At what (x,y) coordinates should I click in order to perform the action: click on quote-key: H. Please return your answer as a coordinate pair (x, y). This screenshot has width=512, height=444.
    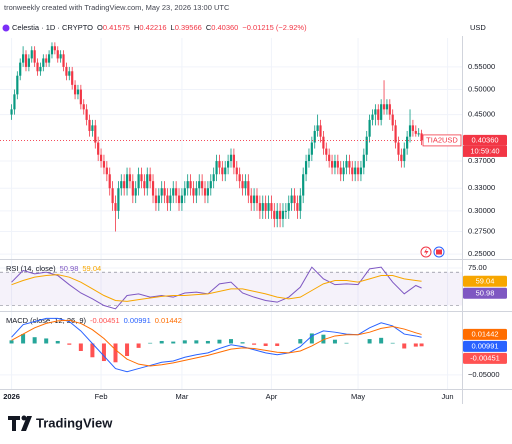
    Looking at the image, I should click on (136, 27).